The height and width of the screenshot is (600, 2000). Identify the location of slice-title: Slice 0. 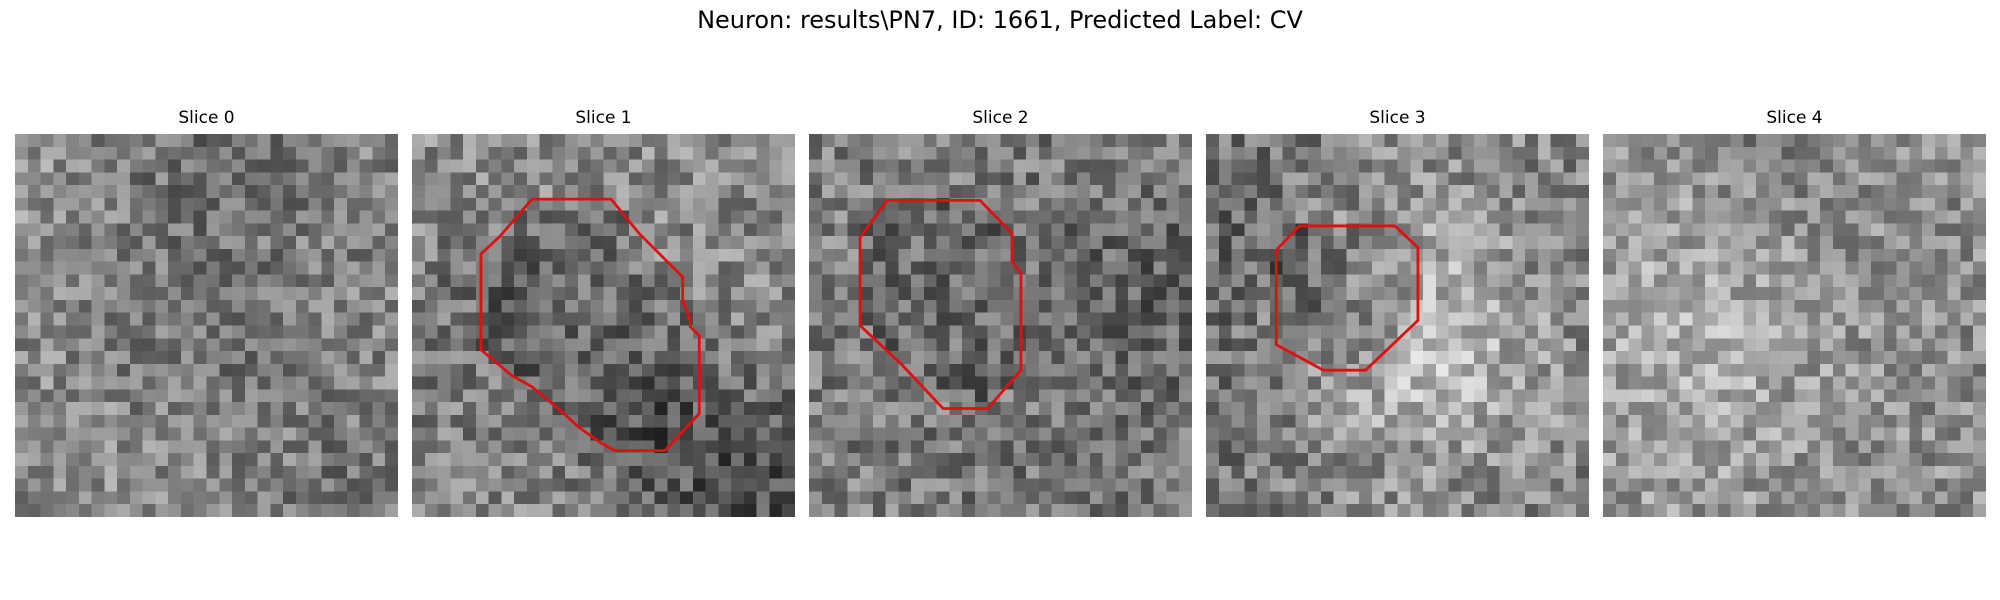
(206, 118).